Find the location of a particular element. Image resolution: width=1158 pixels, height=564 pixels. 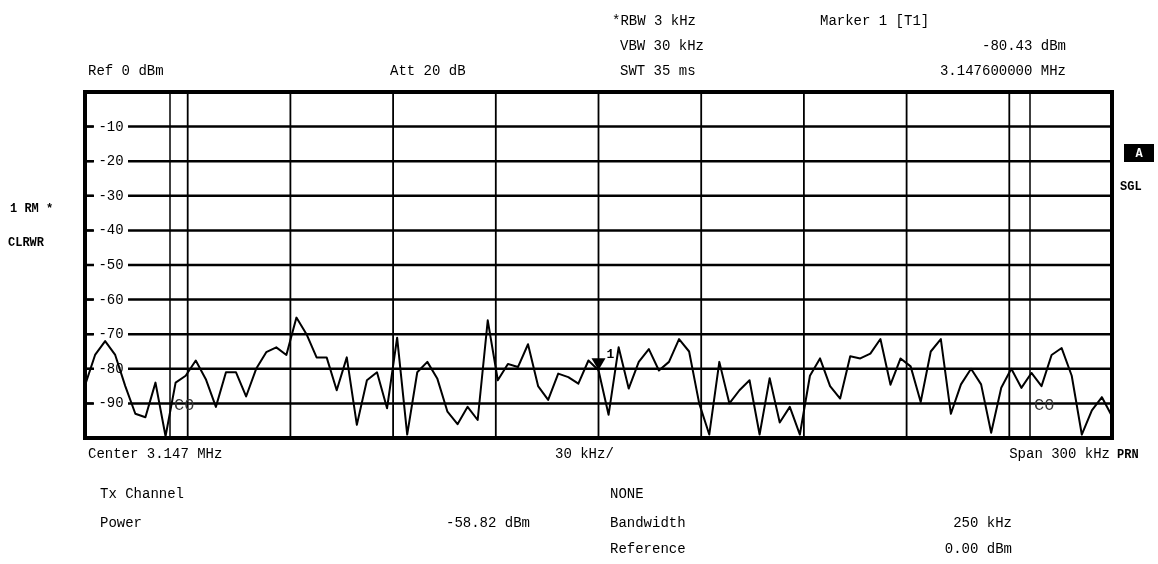

text: CLRWR is located at coordinates (26, 243).